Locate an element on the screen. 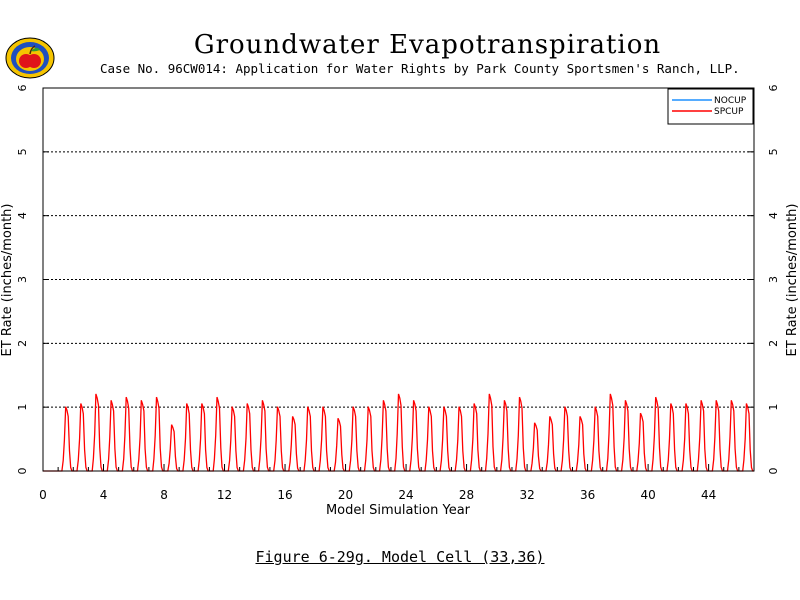  y-tick-label-right: 3 is located at coordinates (773, 279).